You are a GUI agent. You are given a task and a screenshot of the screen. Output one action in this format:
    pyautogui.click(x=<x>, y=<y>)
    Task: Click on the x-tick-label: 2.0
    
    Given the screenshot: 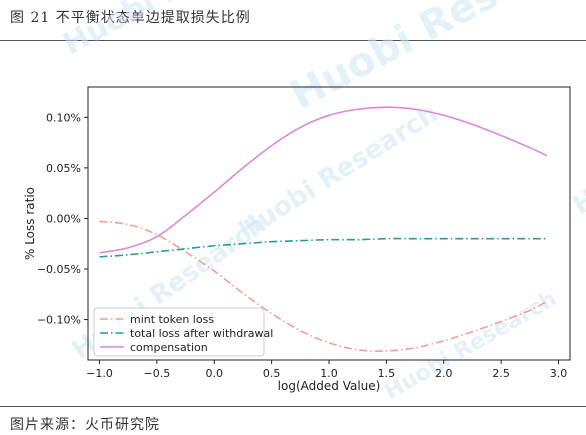 What is the action you would take?
    pyautogui.click(x=444, y=373)
    